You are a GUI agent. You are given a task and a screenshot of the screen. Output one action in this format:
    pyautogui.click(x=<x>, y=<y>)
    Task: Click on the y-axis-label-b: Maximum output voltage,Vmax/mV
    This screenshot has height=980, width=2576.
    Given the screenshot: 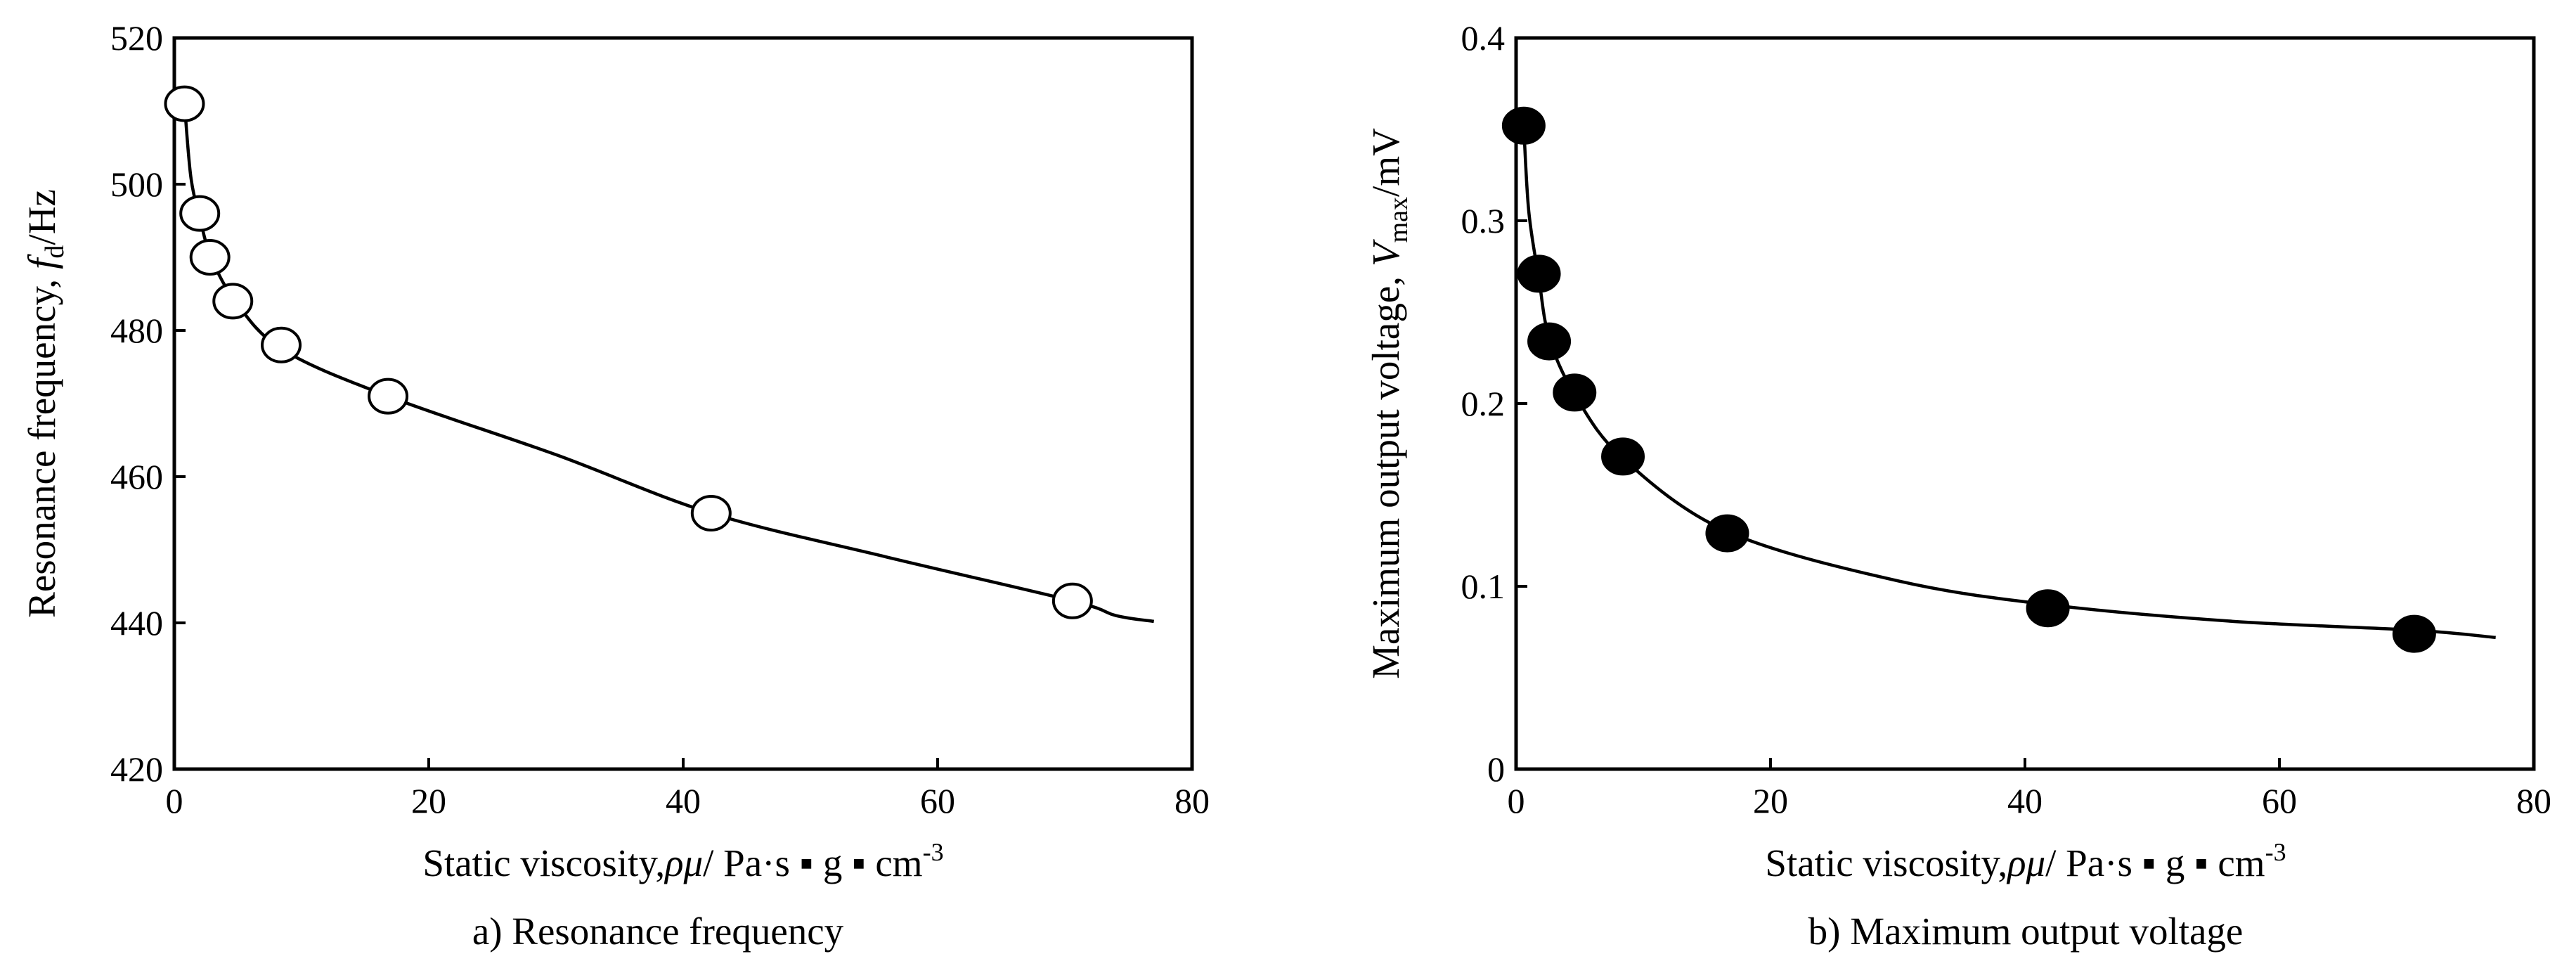 What is the action you would take?
    pyautogui.click(x=1389, y=403)
    